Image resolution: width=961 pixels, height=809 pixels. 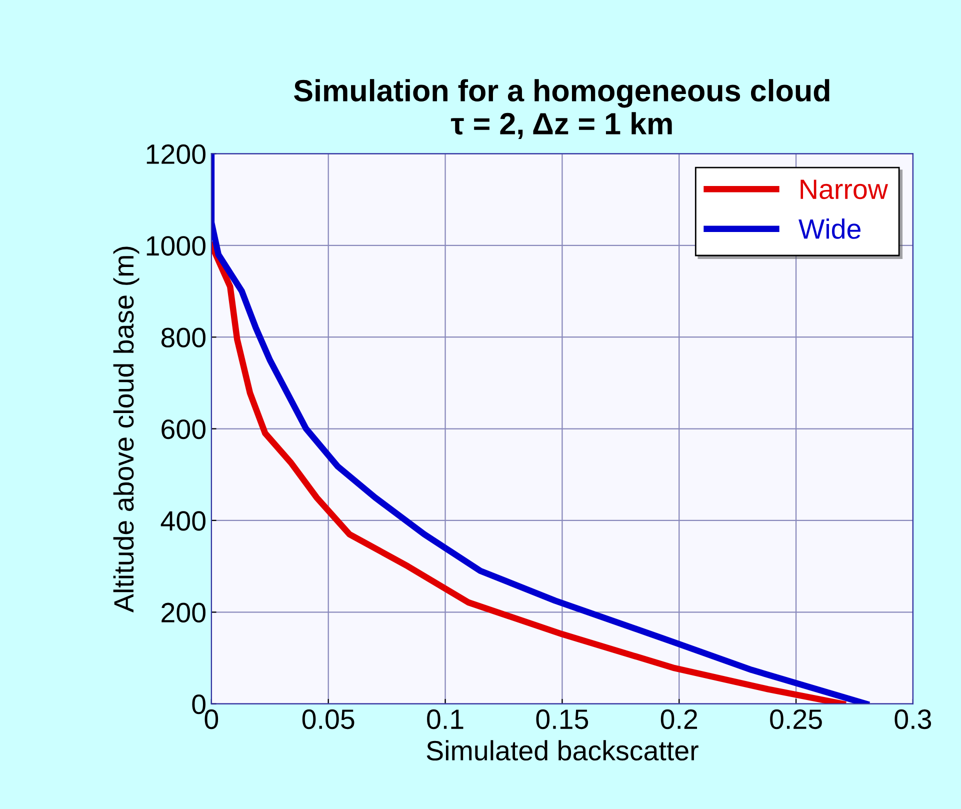 I want to click on x-tick-label: 0.3, so click(x=913, y=719).